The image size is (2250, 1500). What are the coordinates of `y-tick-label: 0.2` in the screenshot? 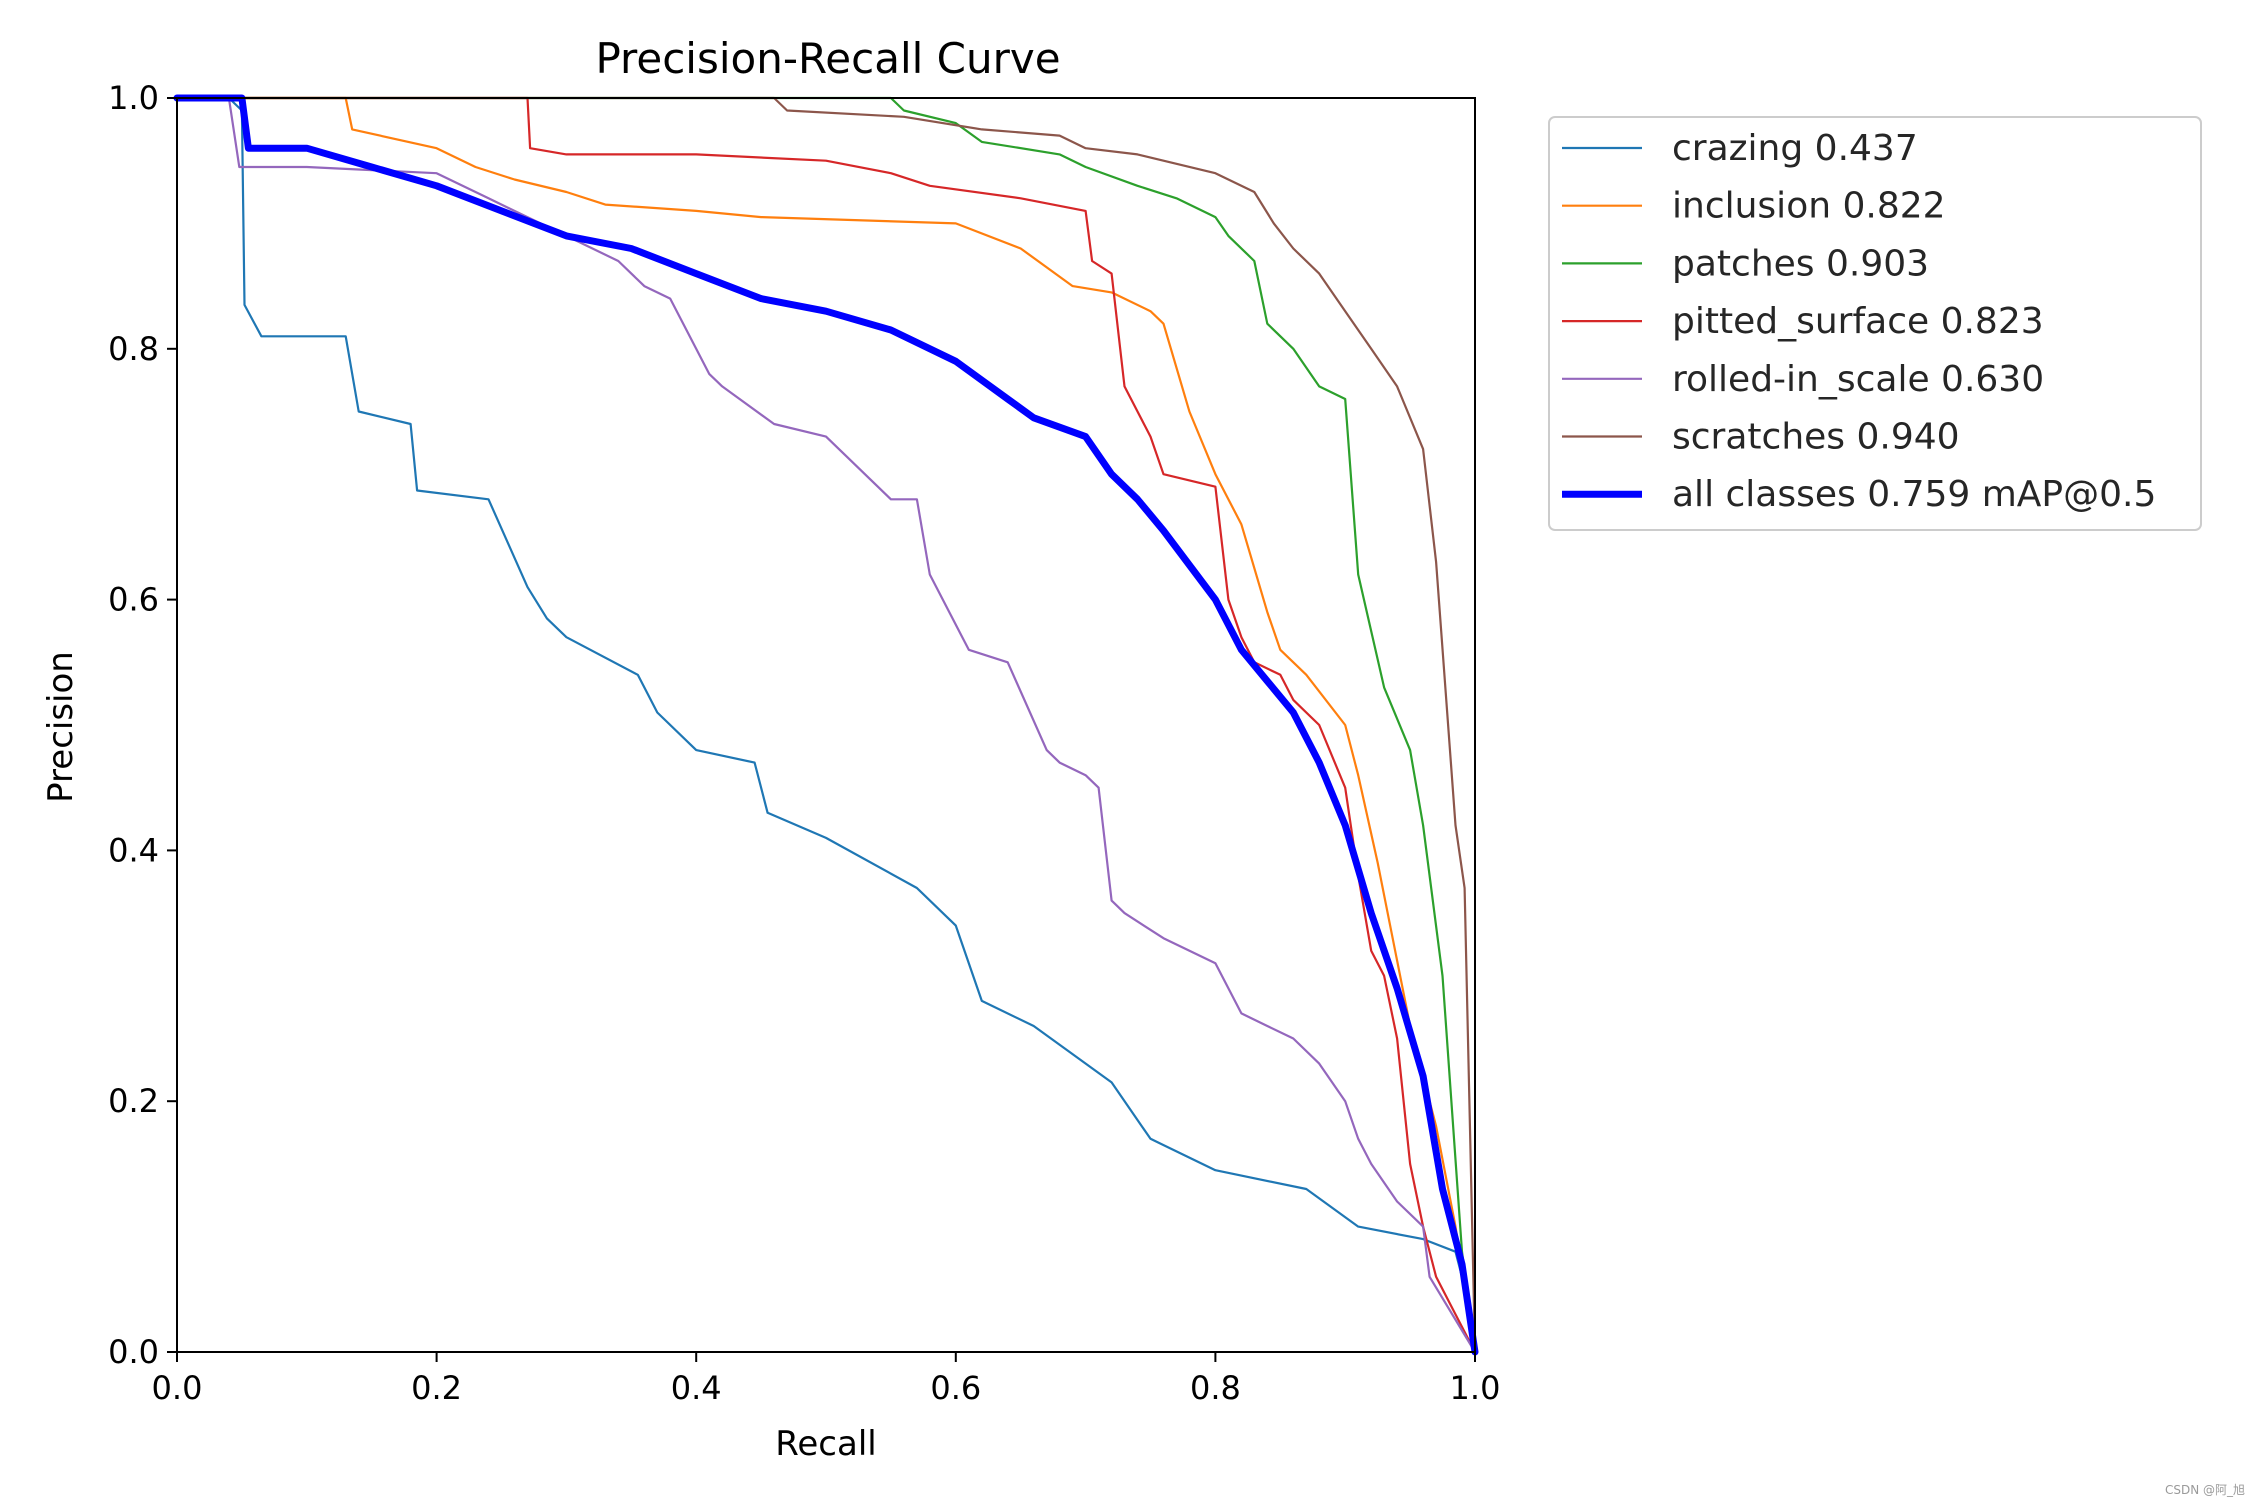 It's located at (133, 1101).